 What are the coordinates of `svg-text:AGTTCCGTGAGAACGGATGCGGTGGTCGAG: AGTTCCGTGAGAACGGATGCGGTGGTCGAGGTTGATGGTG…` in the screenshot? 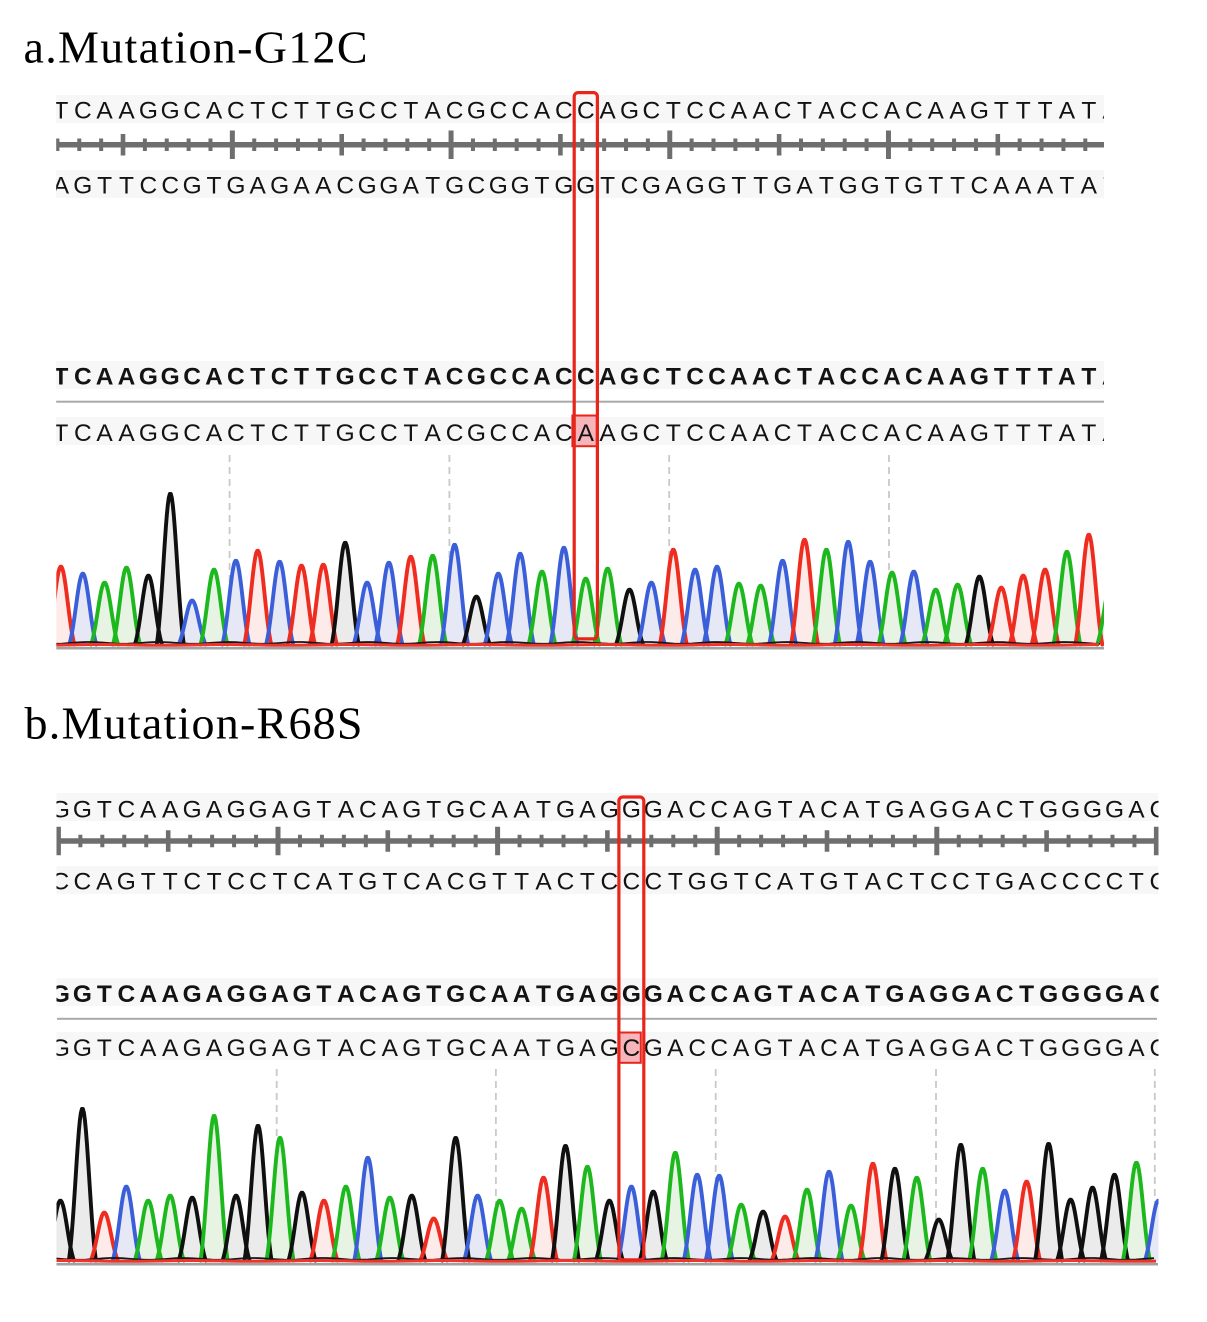 It's located at (585, 186).